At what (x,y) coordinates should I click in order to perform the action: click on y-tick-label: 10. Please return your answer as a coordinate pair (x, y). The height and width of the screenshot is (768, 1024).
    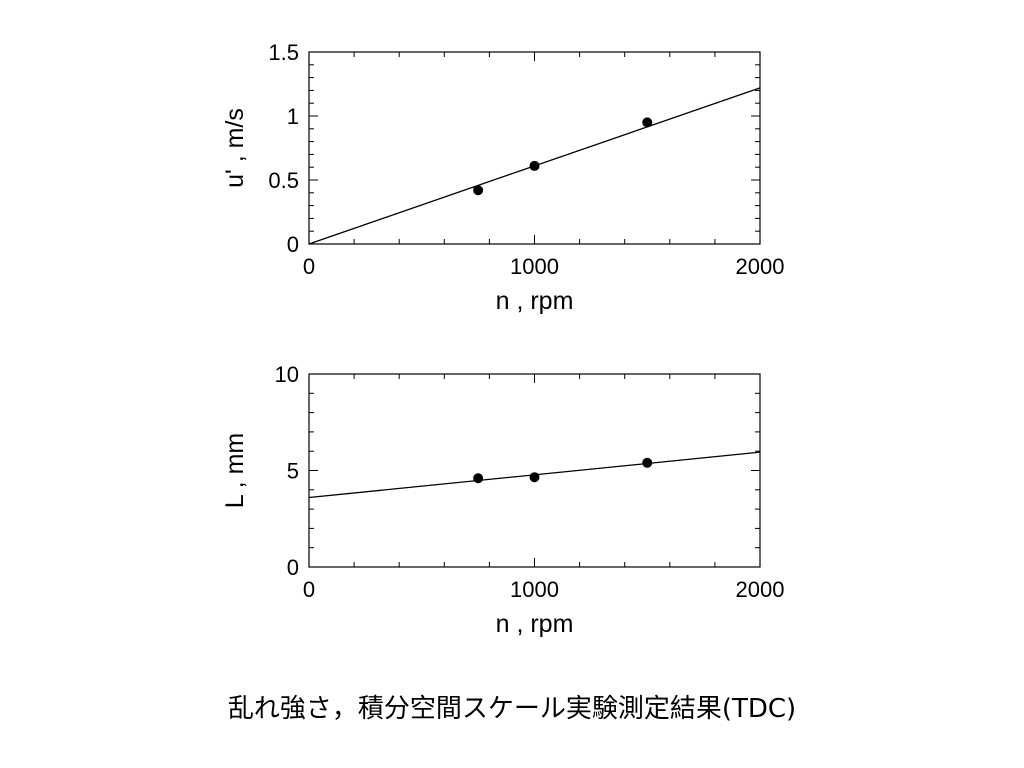
    Looking at the image, I should click on (287, 374).